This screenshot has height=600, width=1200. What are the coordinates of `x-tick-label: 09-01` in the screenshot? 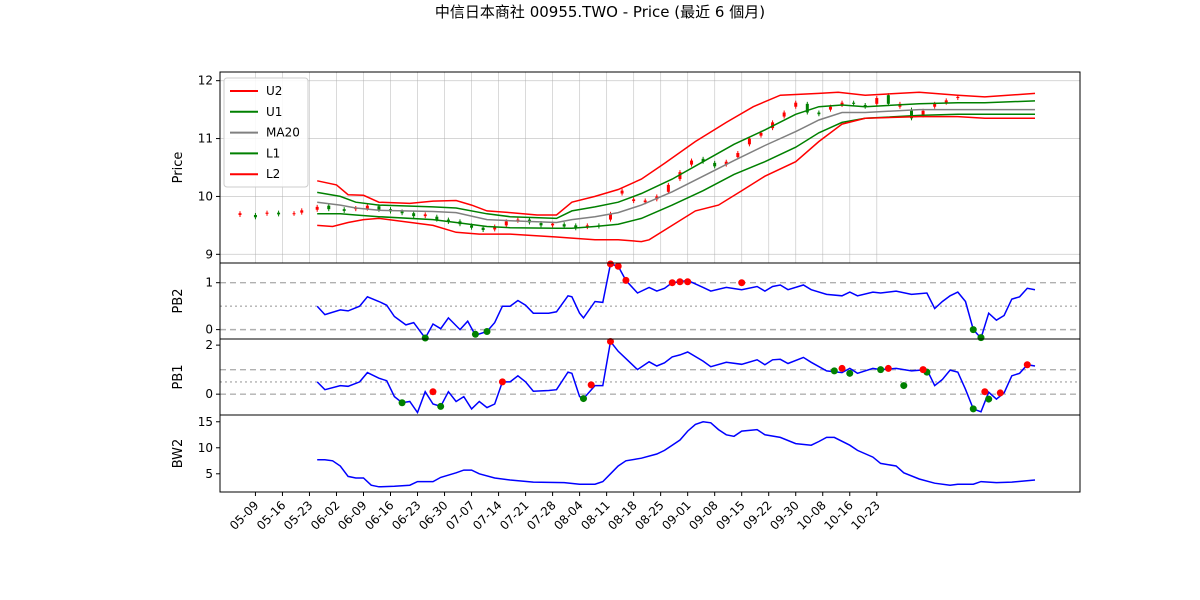 It's located at (676, 515).